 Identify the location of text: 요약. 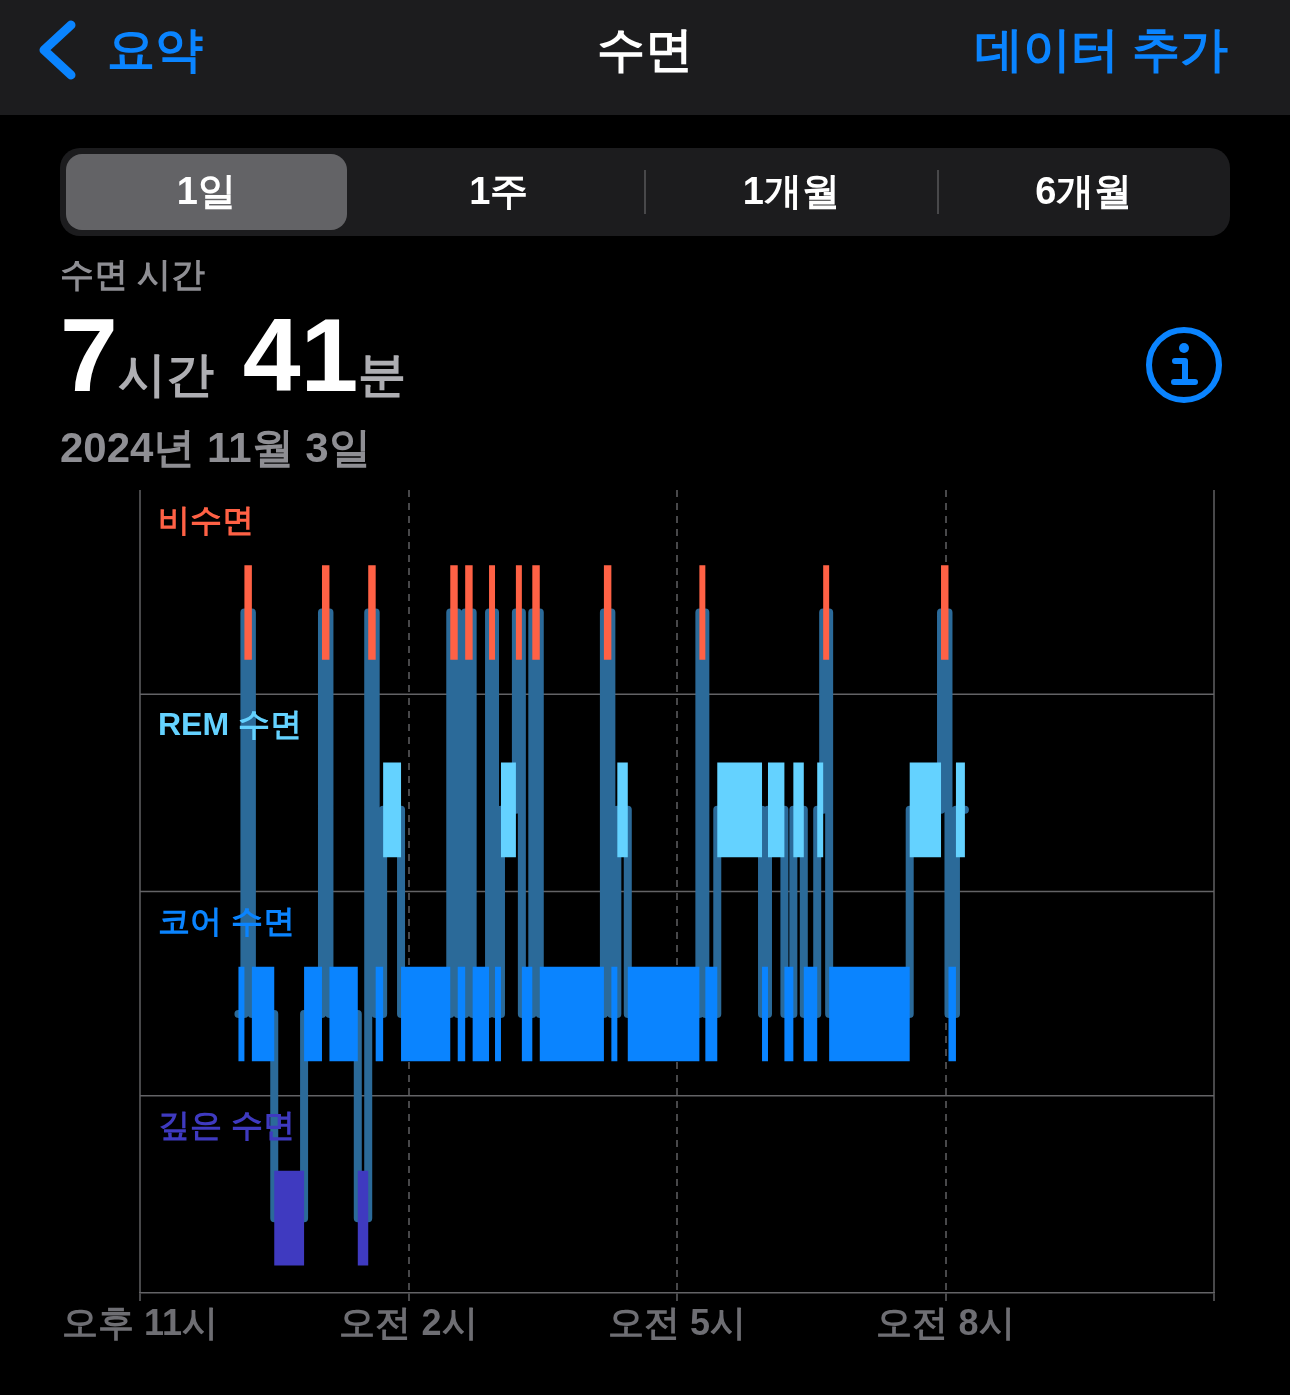
(155, 50).